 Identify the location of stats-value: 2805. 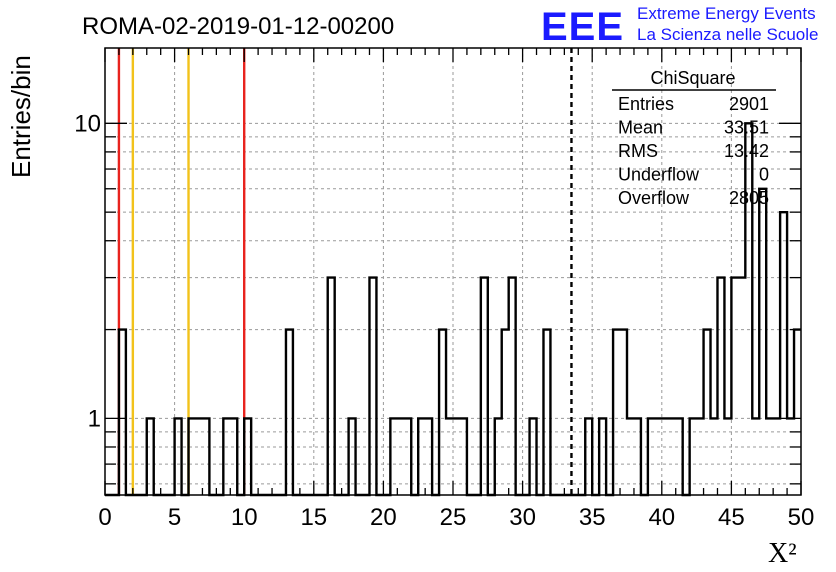
(749, 198).